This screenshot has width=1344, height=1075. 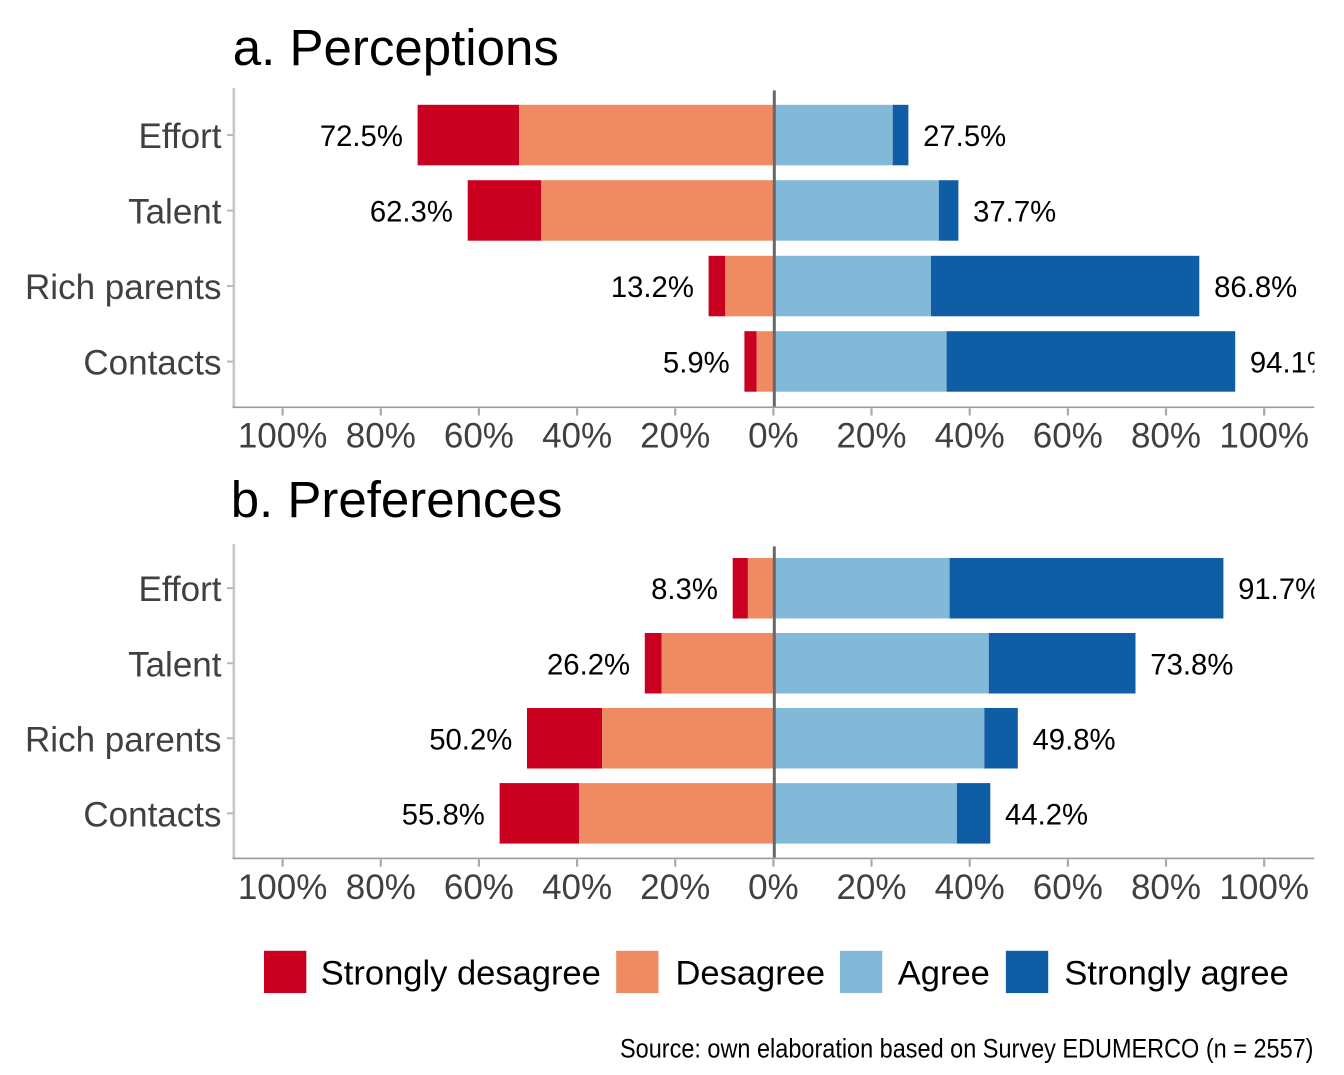 What do you see at coordinates (944, 974) in the screenshot?
I see `svg-text: Agree` at bounding box center [944, 974].